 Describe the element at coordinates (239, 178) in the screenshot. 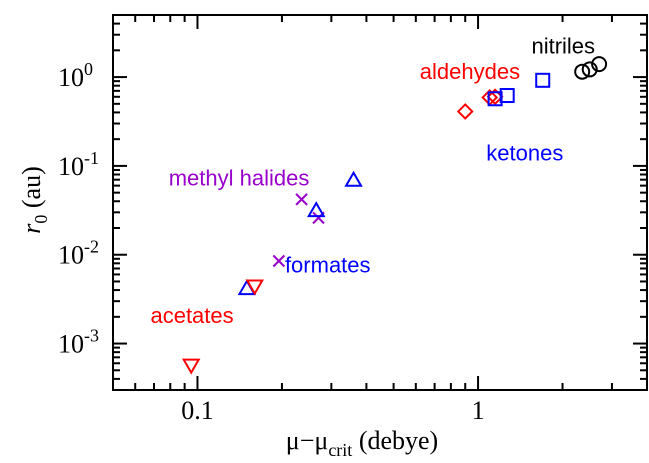

I see `series-label: methyl halides` at that location.